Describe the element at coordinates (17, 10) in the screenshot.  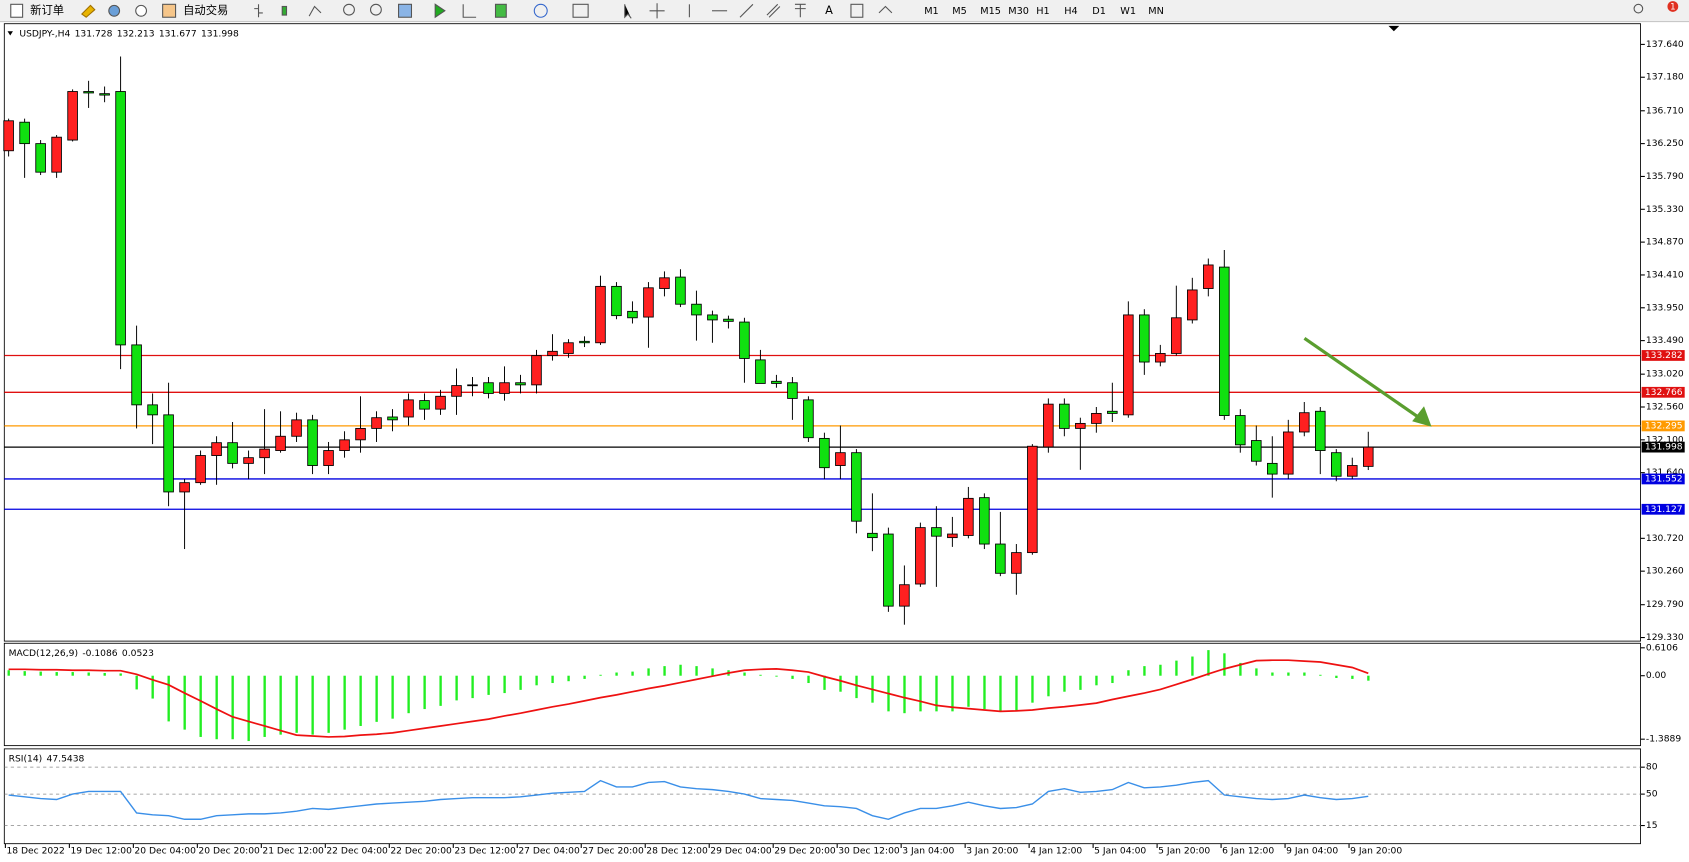
I see `new-order-icon` at that location.